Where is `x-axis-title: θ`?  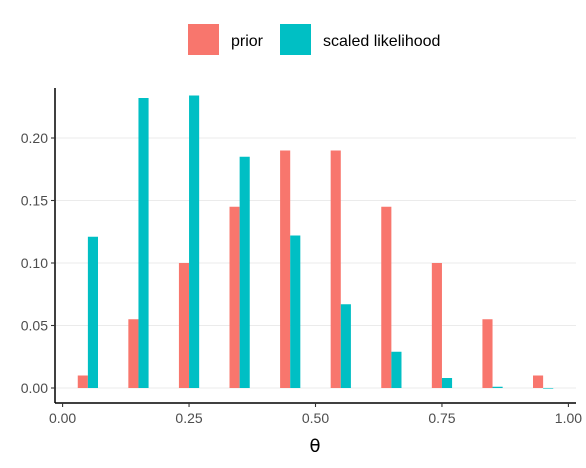 x-axis-title: θ is located at coordinates (314, 446).